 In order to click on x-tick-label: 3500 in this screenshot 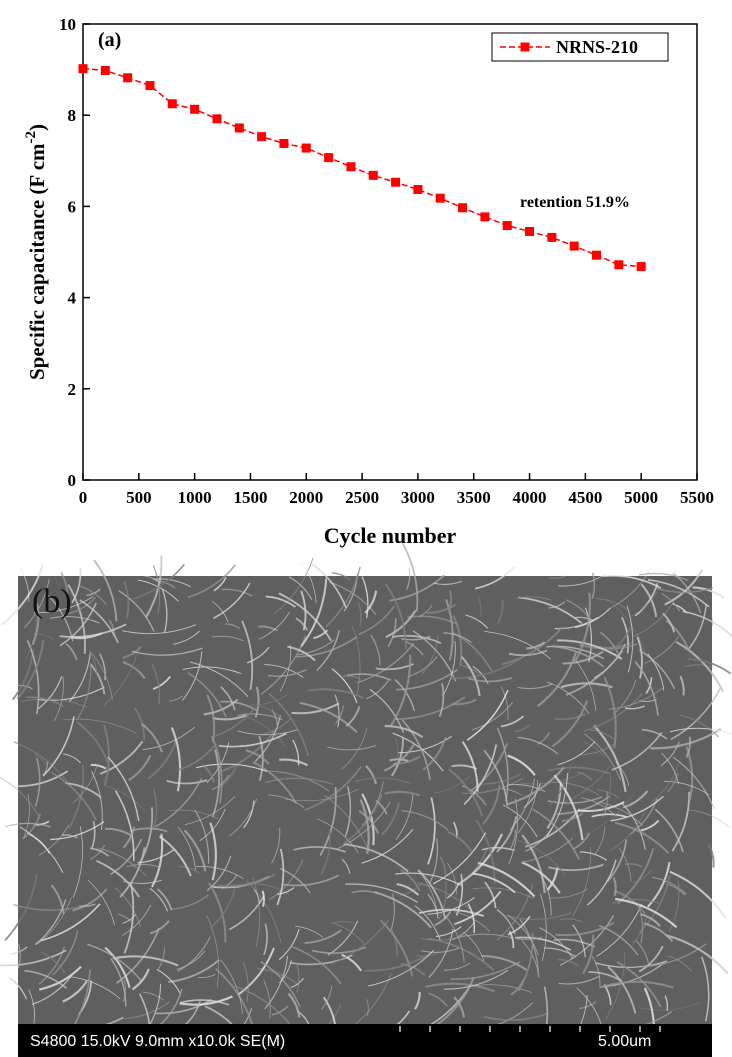, I will do `click(474, 497)`.